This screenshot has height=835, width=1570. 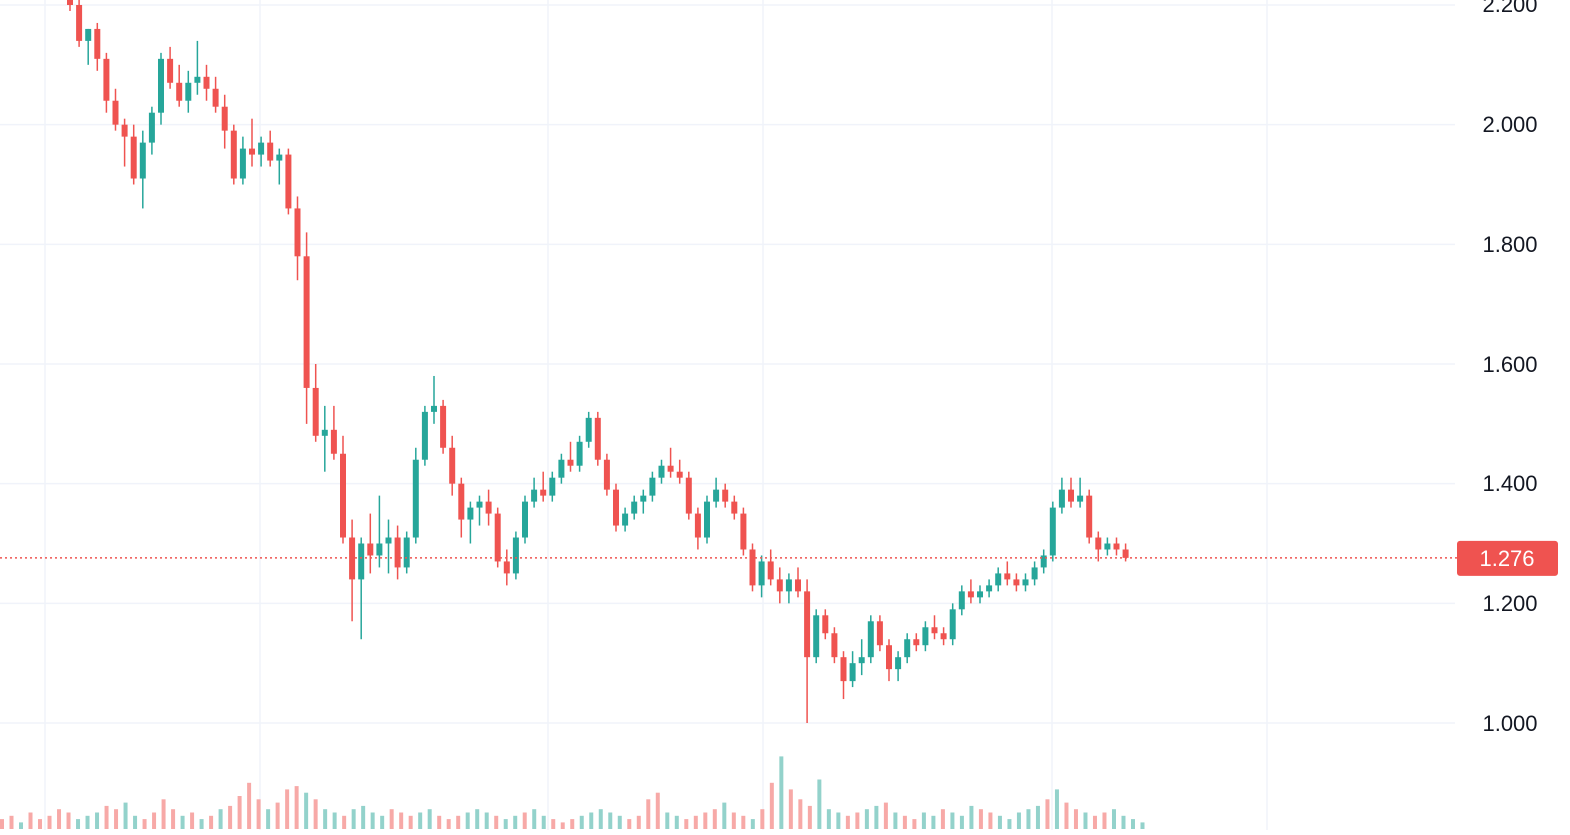 I want to click on last-price-label: 1.276, so click(x=1506, y=558).